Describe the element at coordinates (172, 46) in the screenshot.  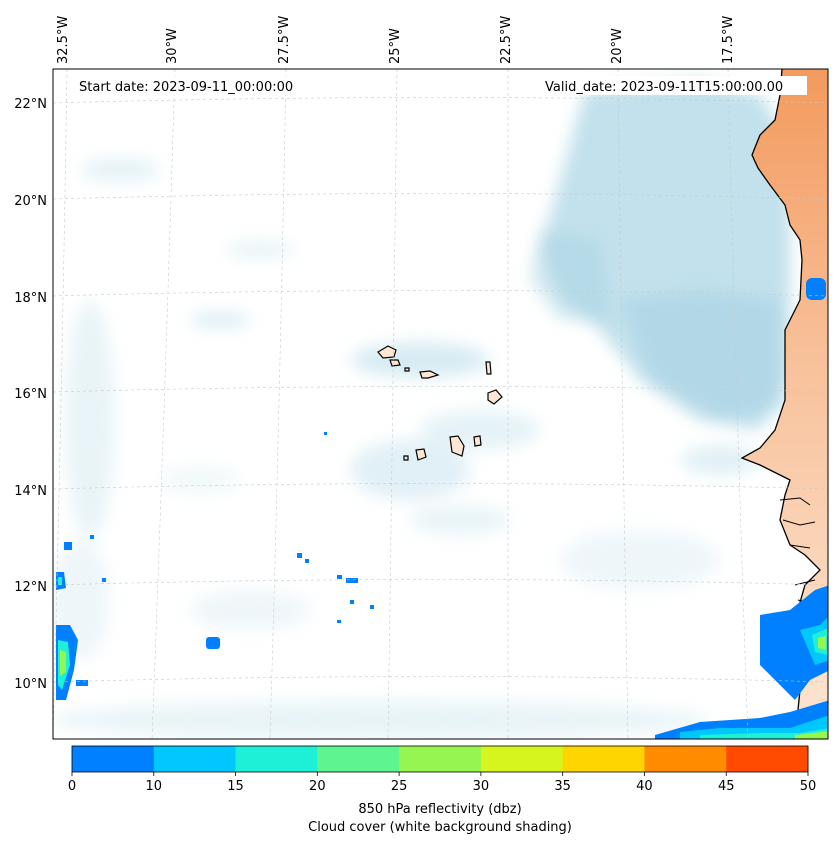
I see `lon-label: 30°W` at that location.